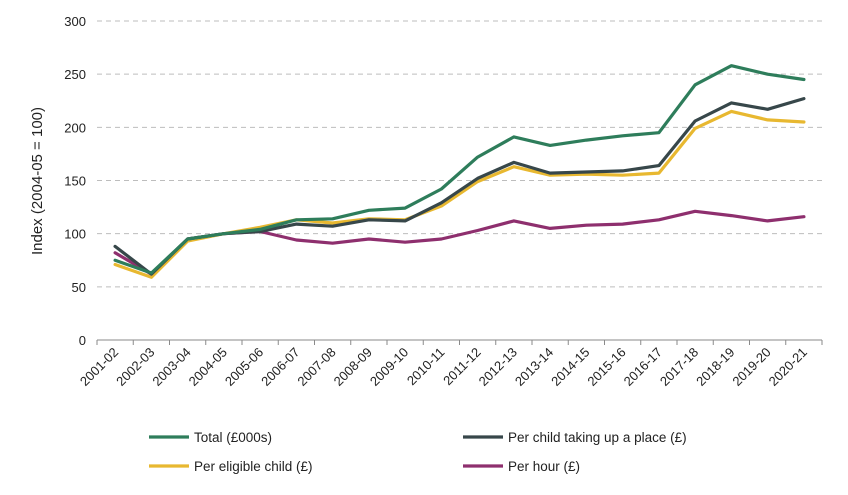 Image resolution: width=848 pixels, height=495 pixels. I want to click on y-tick-label: 100, so click(75, 234).